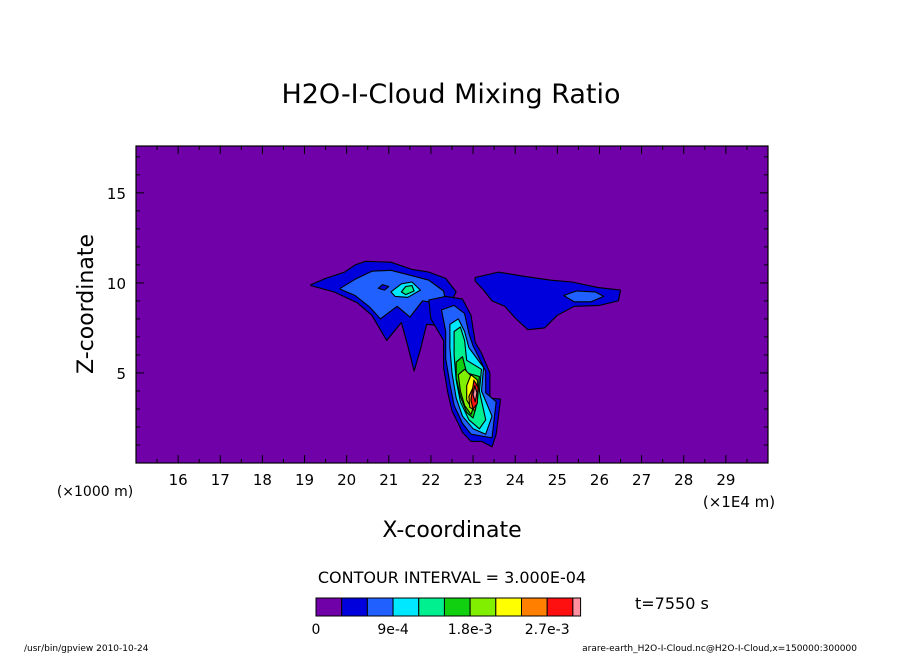 Image resolution: width=904 pixels, height=658 pixels. What do you see at coordinates (95, 492) in the screenshot?
I see `y-axis-unit: (×1000 m)` at bounding box center [95, 492].